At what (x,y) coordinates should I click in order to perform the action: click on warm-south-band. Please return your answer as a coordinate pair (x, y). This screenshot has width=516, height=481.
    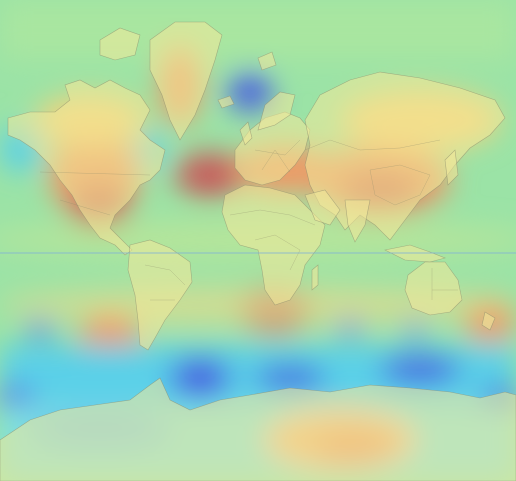
    Looking at the image, I should click on (258, 305).